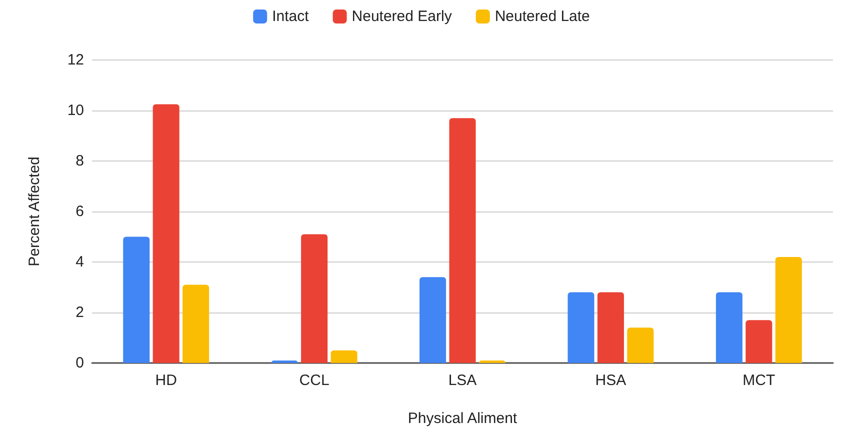 Image resolution: width=843 pixels, height=439 pixels. What do you see at coordinates (542, 16) in the screenshot?
I see `legend-label: Neutered Late` at bounding box center [542, 16].